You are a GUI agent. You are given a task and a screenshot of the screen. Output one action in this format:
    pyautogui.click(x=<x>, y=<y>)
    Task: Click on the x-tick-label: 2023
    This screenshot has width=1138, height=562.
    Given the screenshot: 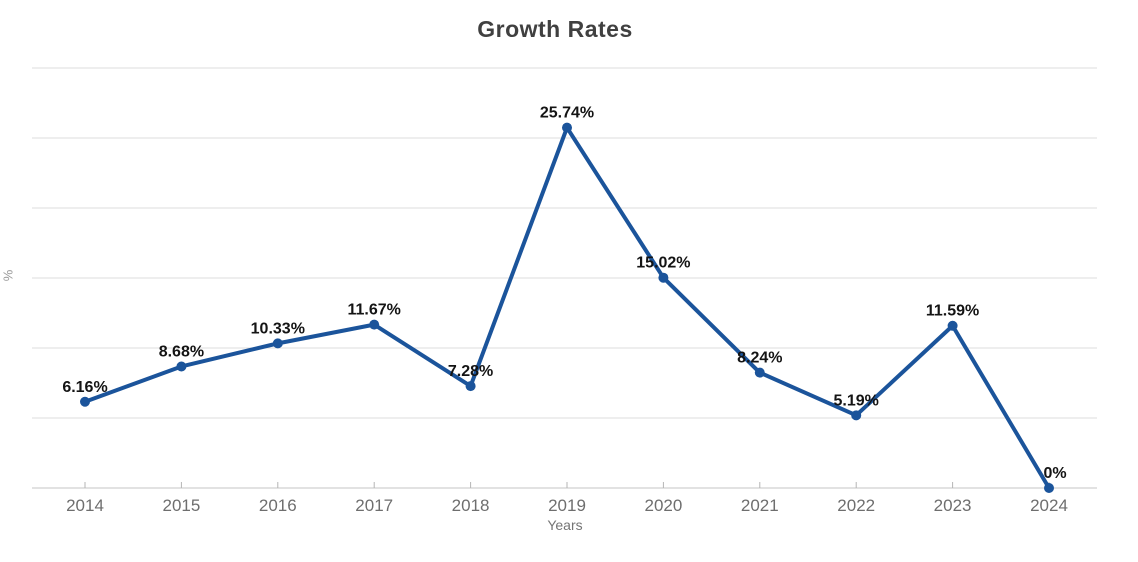 What is the action you would take?
    pyautogui.click(x=953, y=505)
    